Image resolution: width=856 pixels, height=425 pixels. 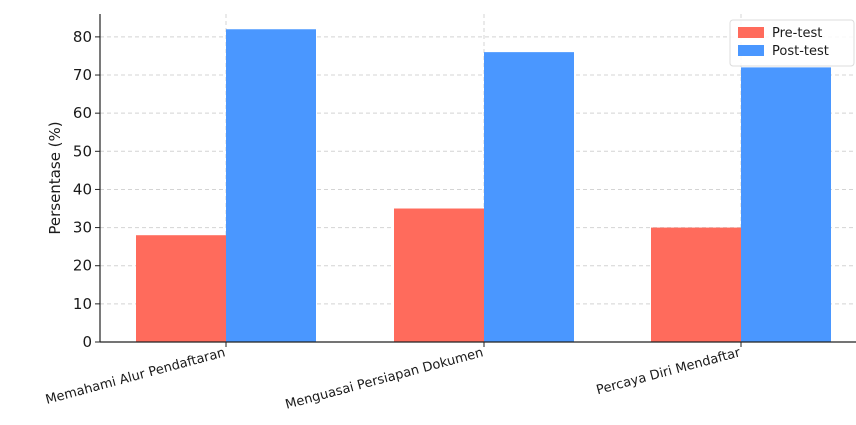 What do you see at coordinates (792, 43) in the screenshot?
I see `legend: Pre-test Post-test` at bounding box center [792, 43].